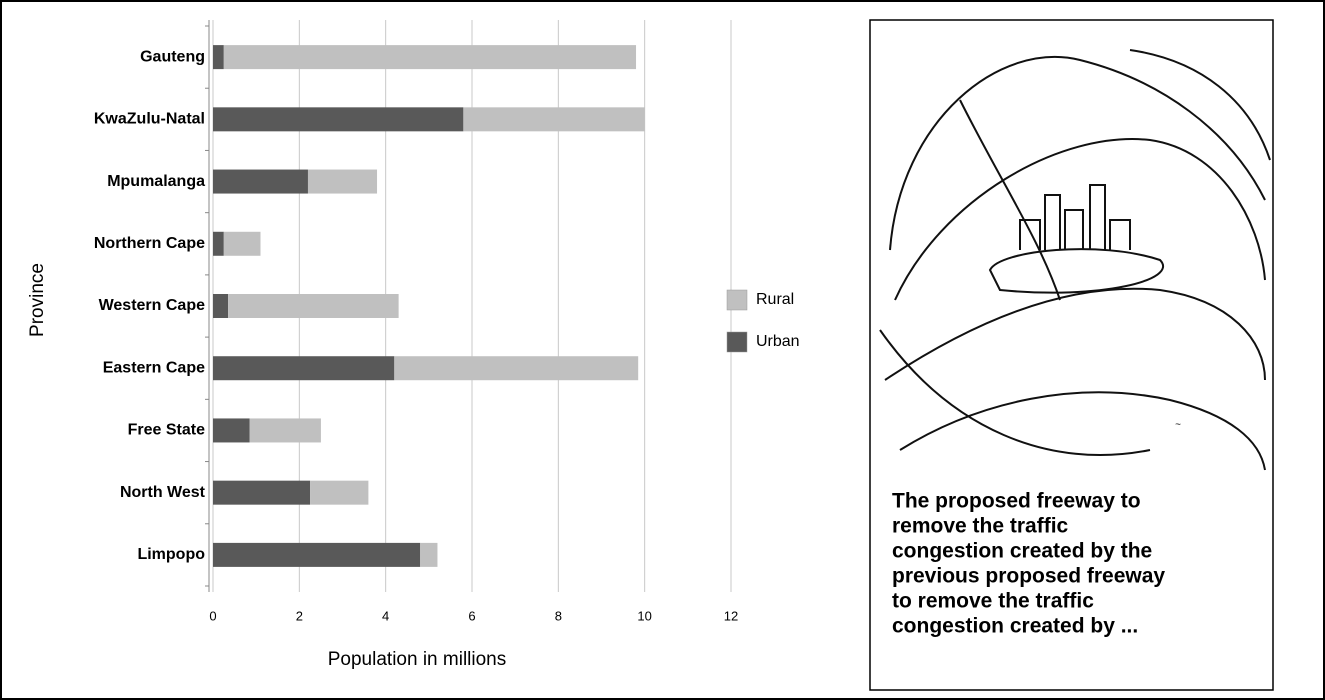 The image size is (1325, 700). What do you see at coordinates (471, 615) in the screenshot?
I see `x-tick-label: 6` at bounding box center [471, 615].